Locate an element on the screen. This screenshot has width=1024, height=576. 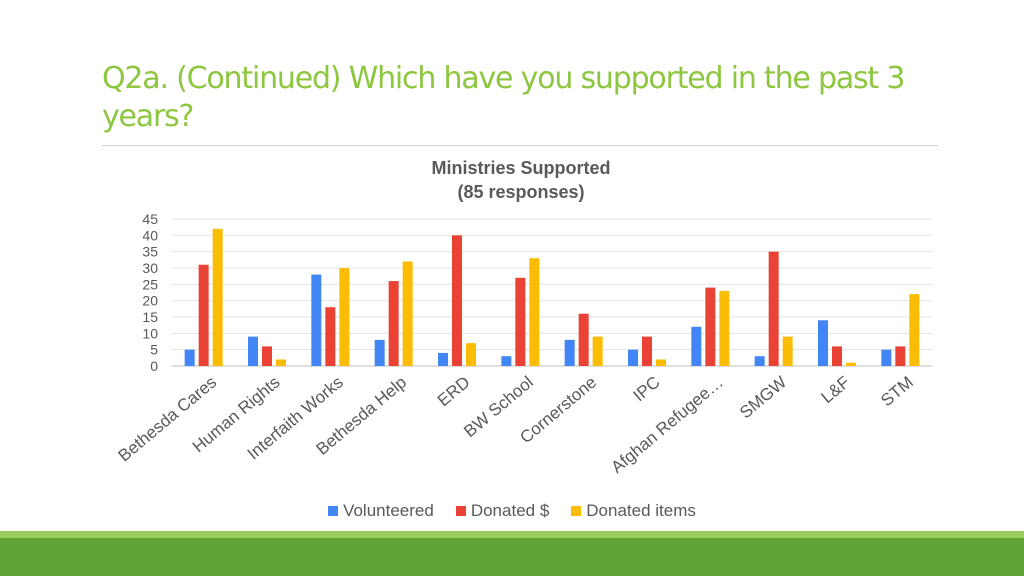
category-label: L&F is located at coordinates (835, 390).